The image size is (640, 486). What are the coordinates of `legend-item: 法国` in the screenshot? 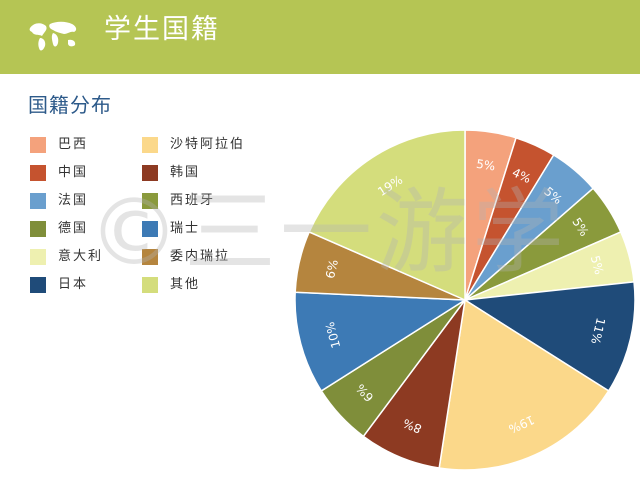 It's located at (59, 201).